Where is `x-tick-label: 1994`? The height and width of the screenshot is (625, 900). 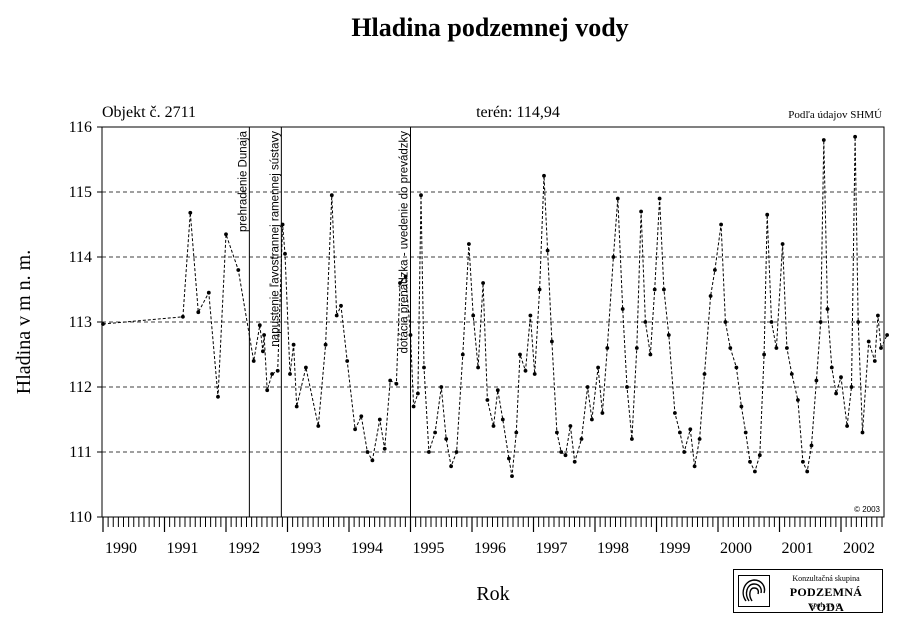 x-tick-label: 1994 is located at coordinates (367, 548).